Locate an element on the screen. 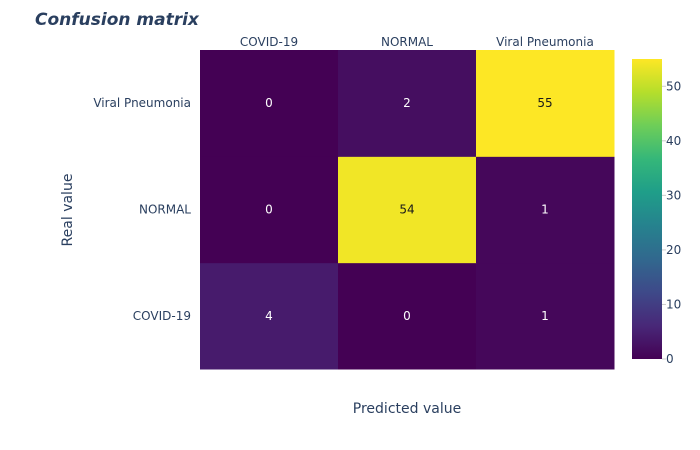  y-tick-label: COVID-19 is located at coordinates (162, 316).